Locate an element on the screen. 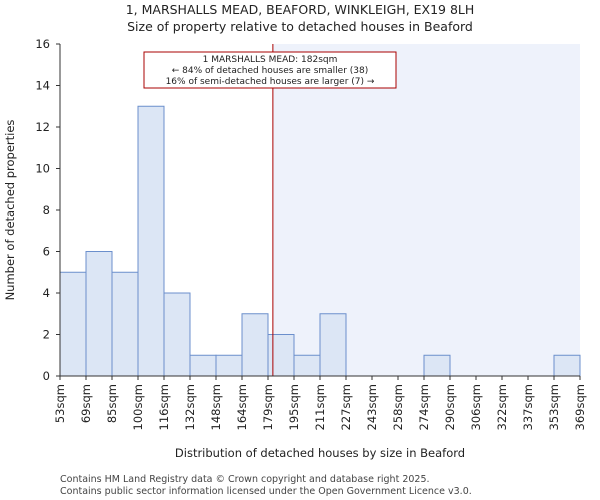  y-axis-label: Number of detached properties is located at coordinates (10, 210).